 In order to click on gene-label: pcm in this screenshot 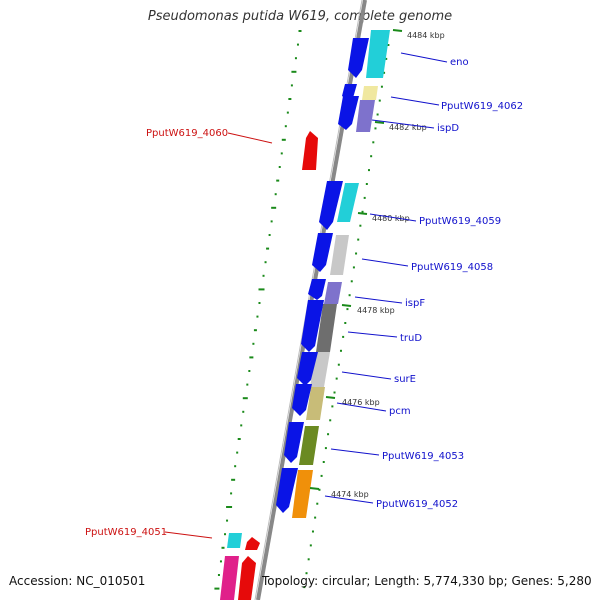, I will do `click(400, 411)`.